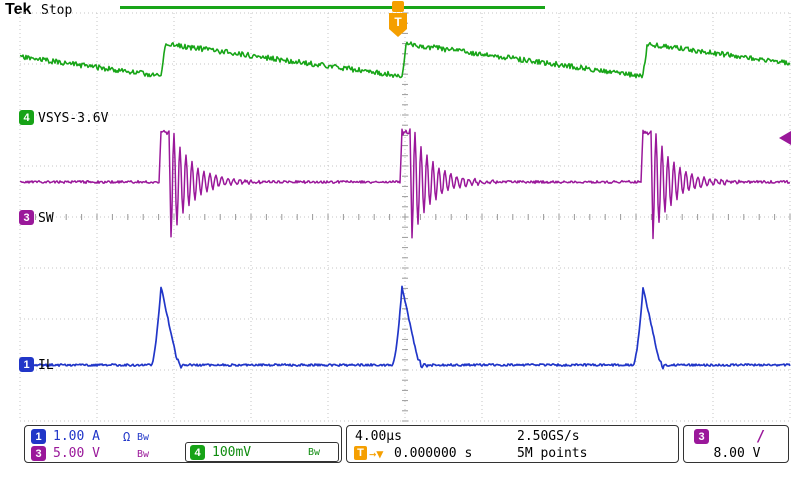 The height and width of the screenshot is (480, 800). Describe the element at coordinates (376, 454) in the screenshot. I see `trigger-arrow-icon: →▼` at that location.